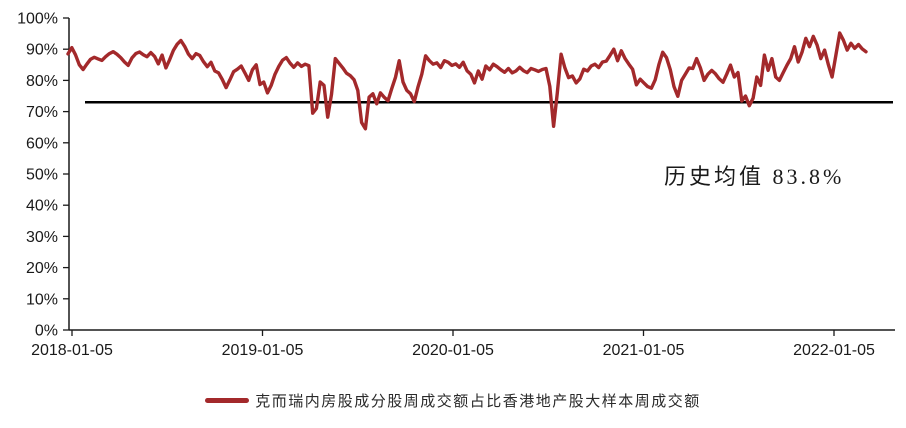 The image size is (906, 428). Describe the element at coordinates (42, 268) in the screenshot. I see `y-tick-label: 20%` at that location.